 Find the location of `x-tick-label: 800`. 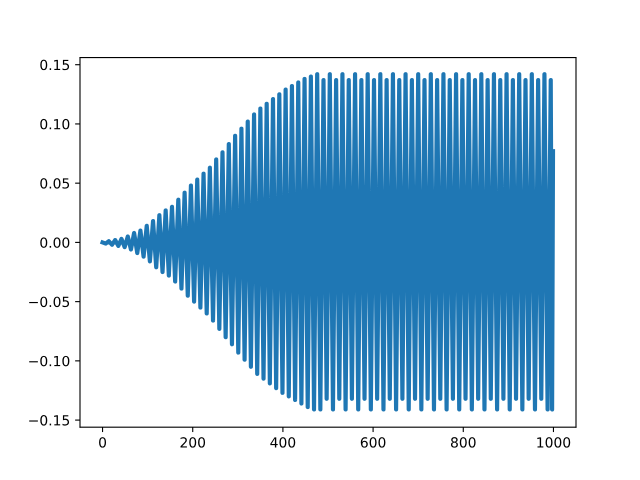

x-tick-label: 800 is located at coordinates (463, 442).